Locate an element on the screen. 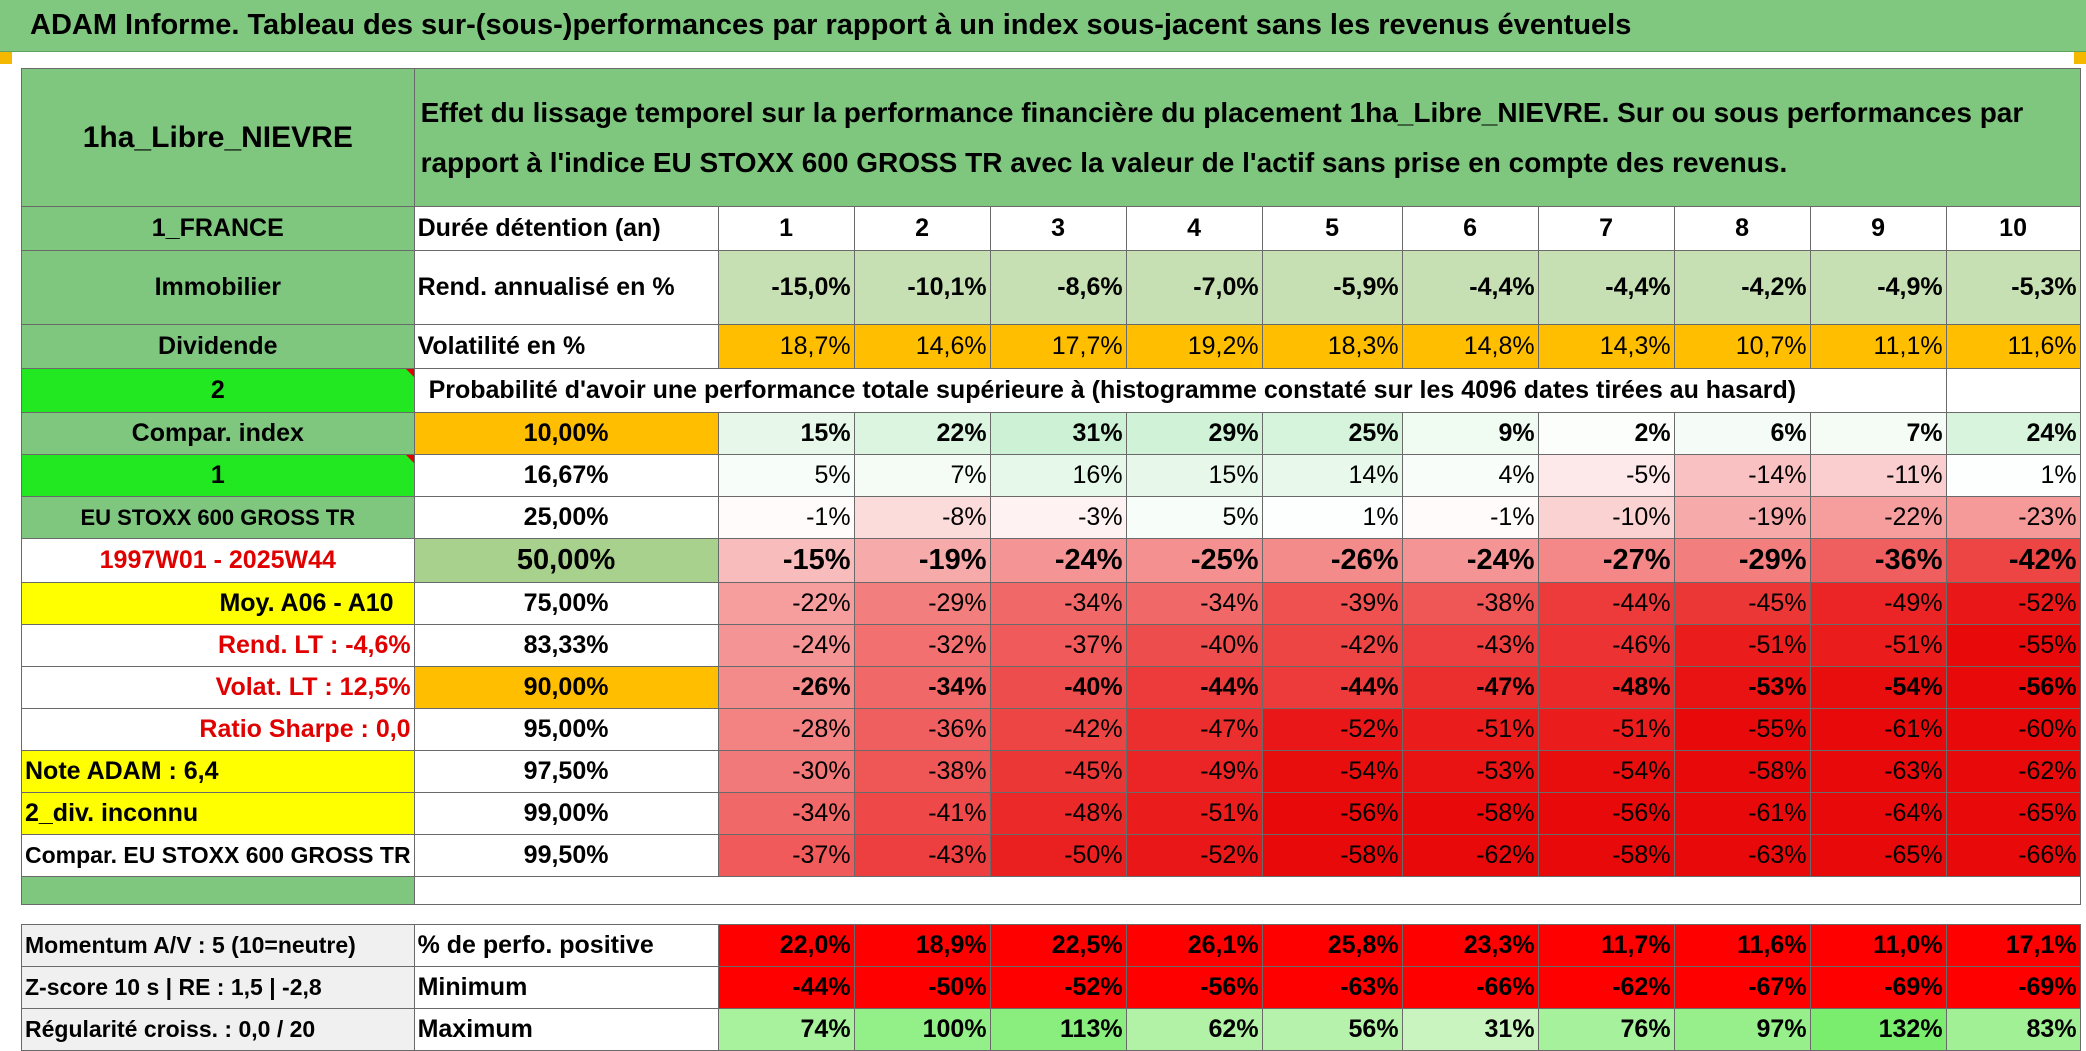  threshold-label: 10,00% is located at coordinates (566, 433).